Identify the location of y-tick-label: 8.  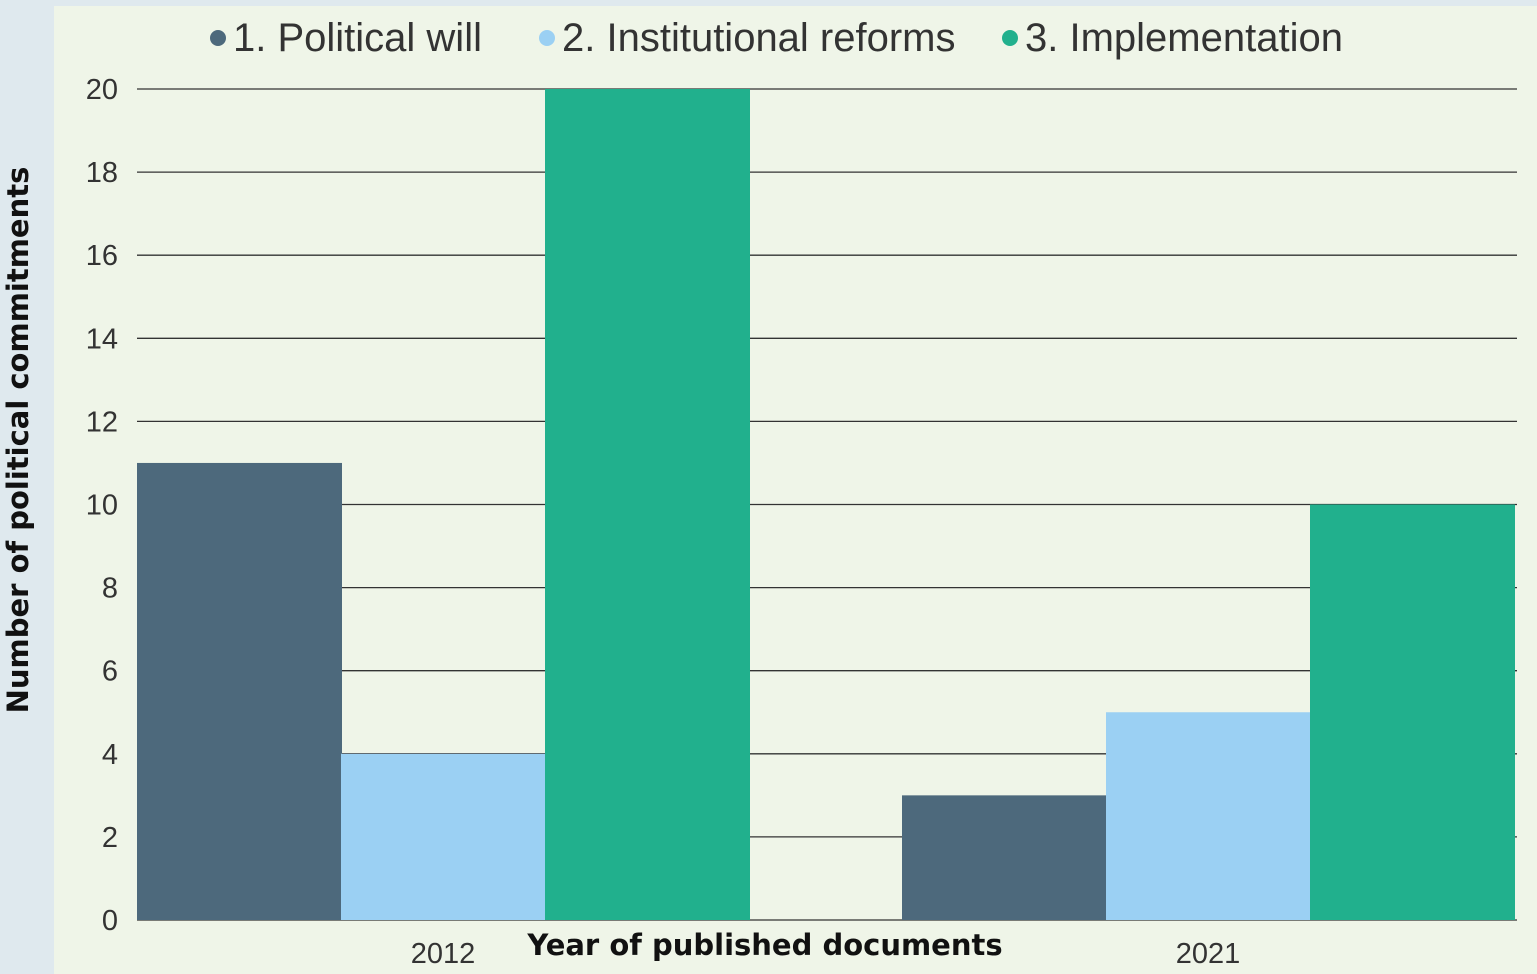
(110, 589).